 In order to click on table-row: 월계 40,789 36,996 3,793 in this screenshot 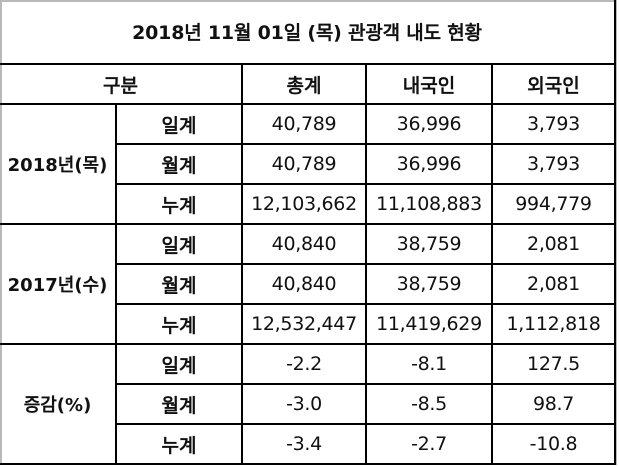, I will do `click(308, 164)`.